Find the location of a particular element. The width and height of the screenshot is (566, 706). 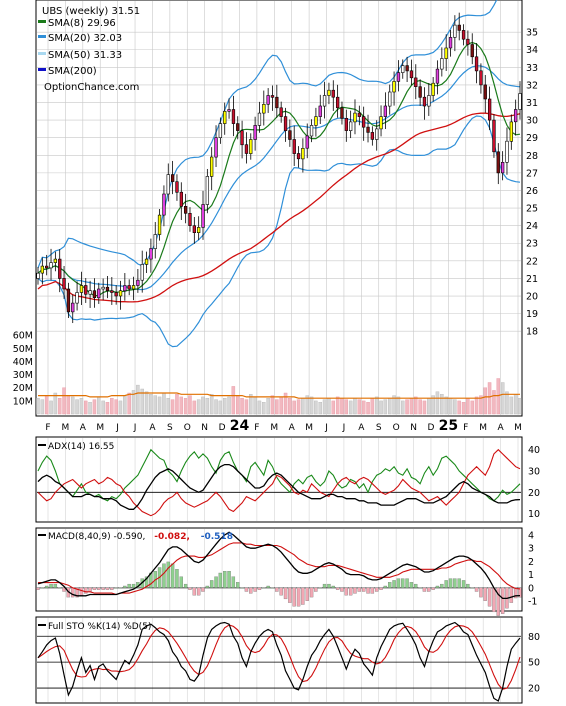

price-tick-label: 26 is located at coordinates (532, 191).